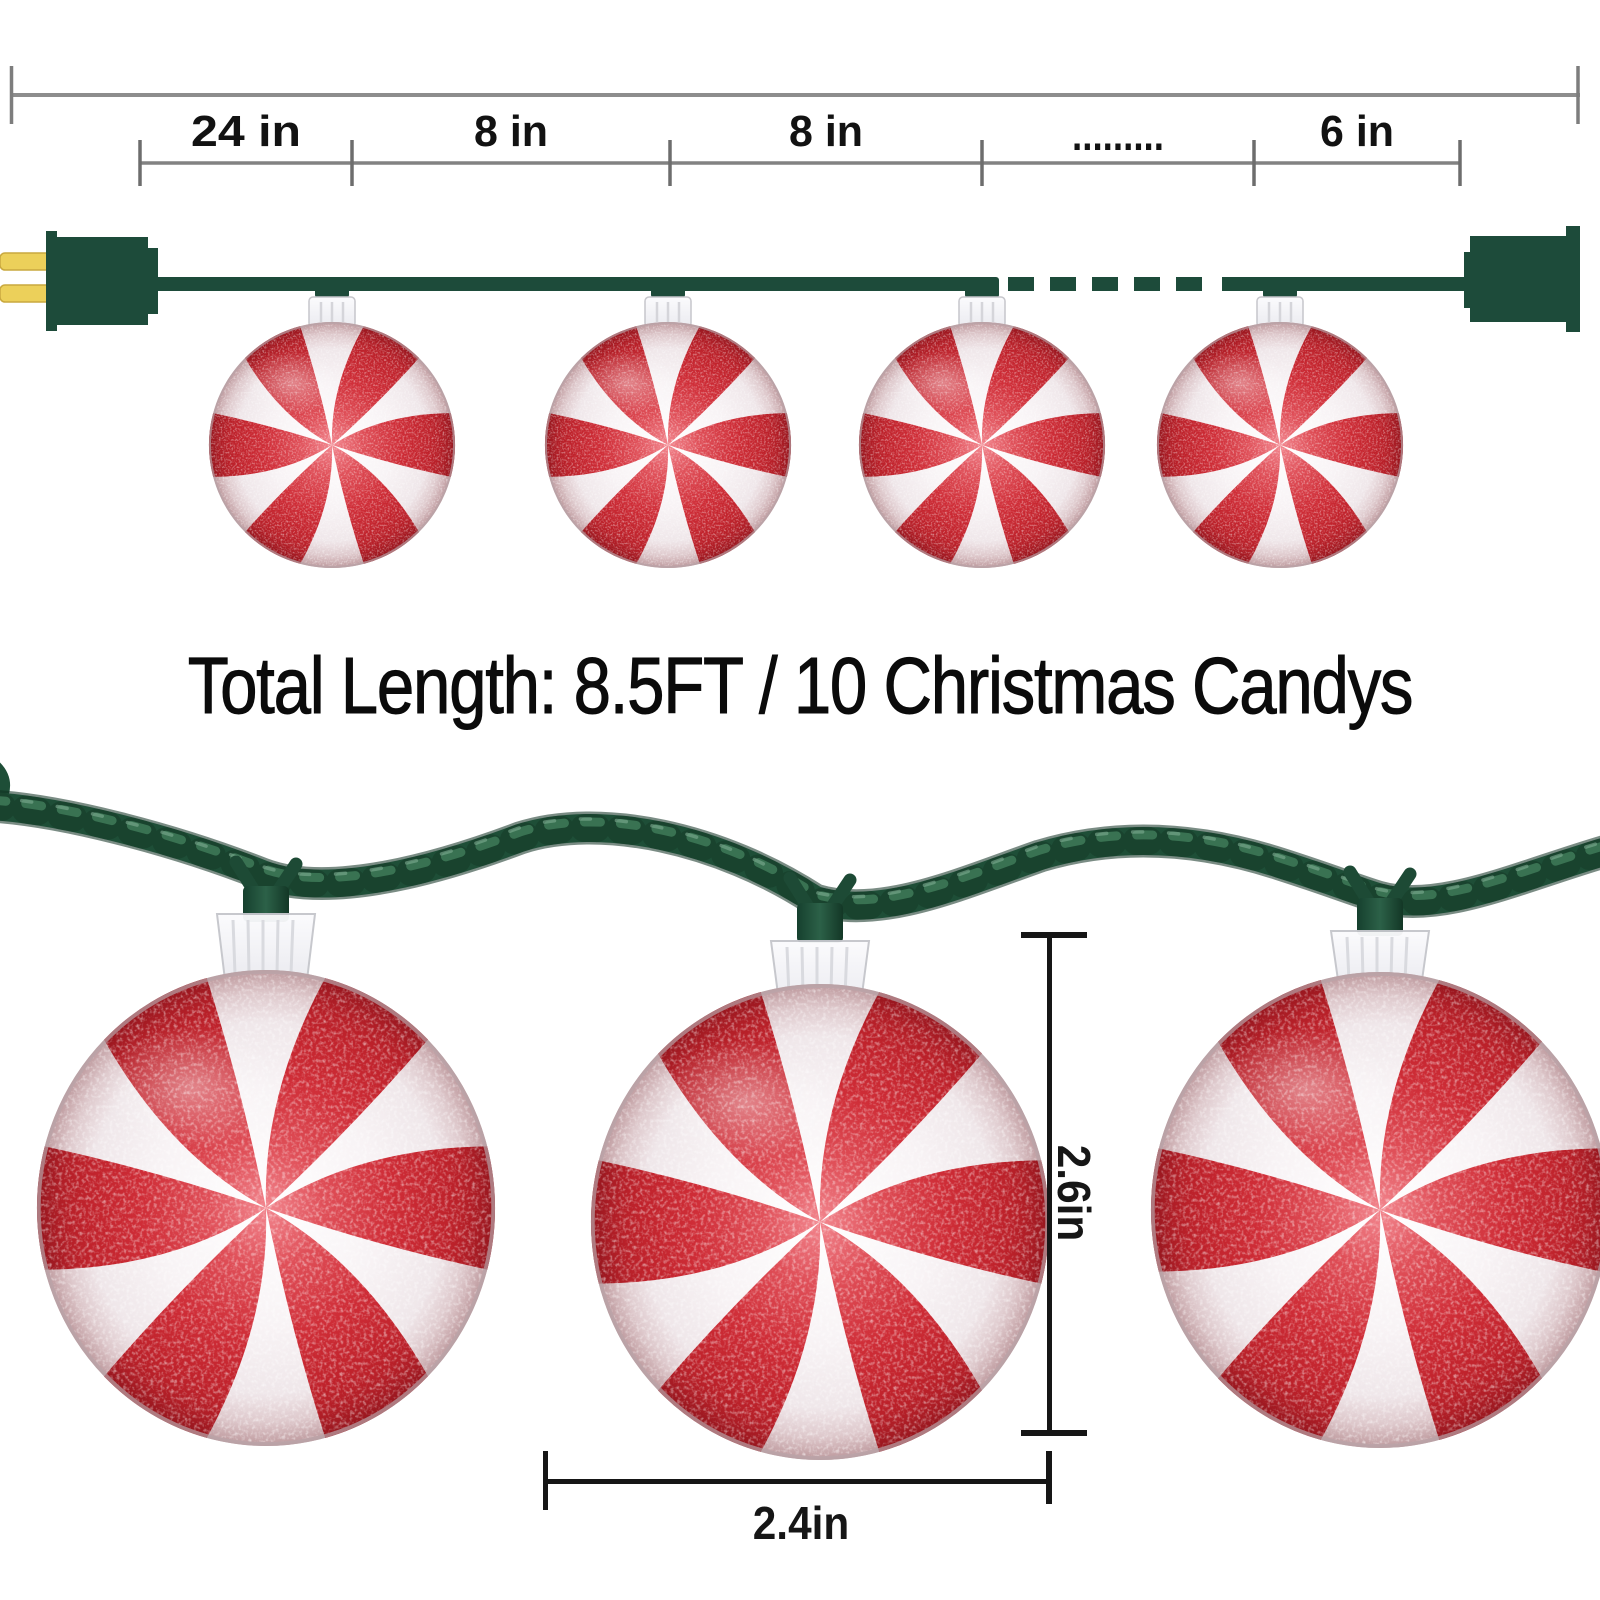  I want to click on segment-dimension-line: 24 in 8 in 8 in ......... 6 in, so click(800, 146).